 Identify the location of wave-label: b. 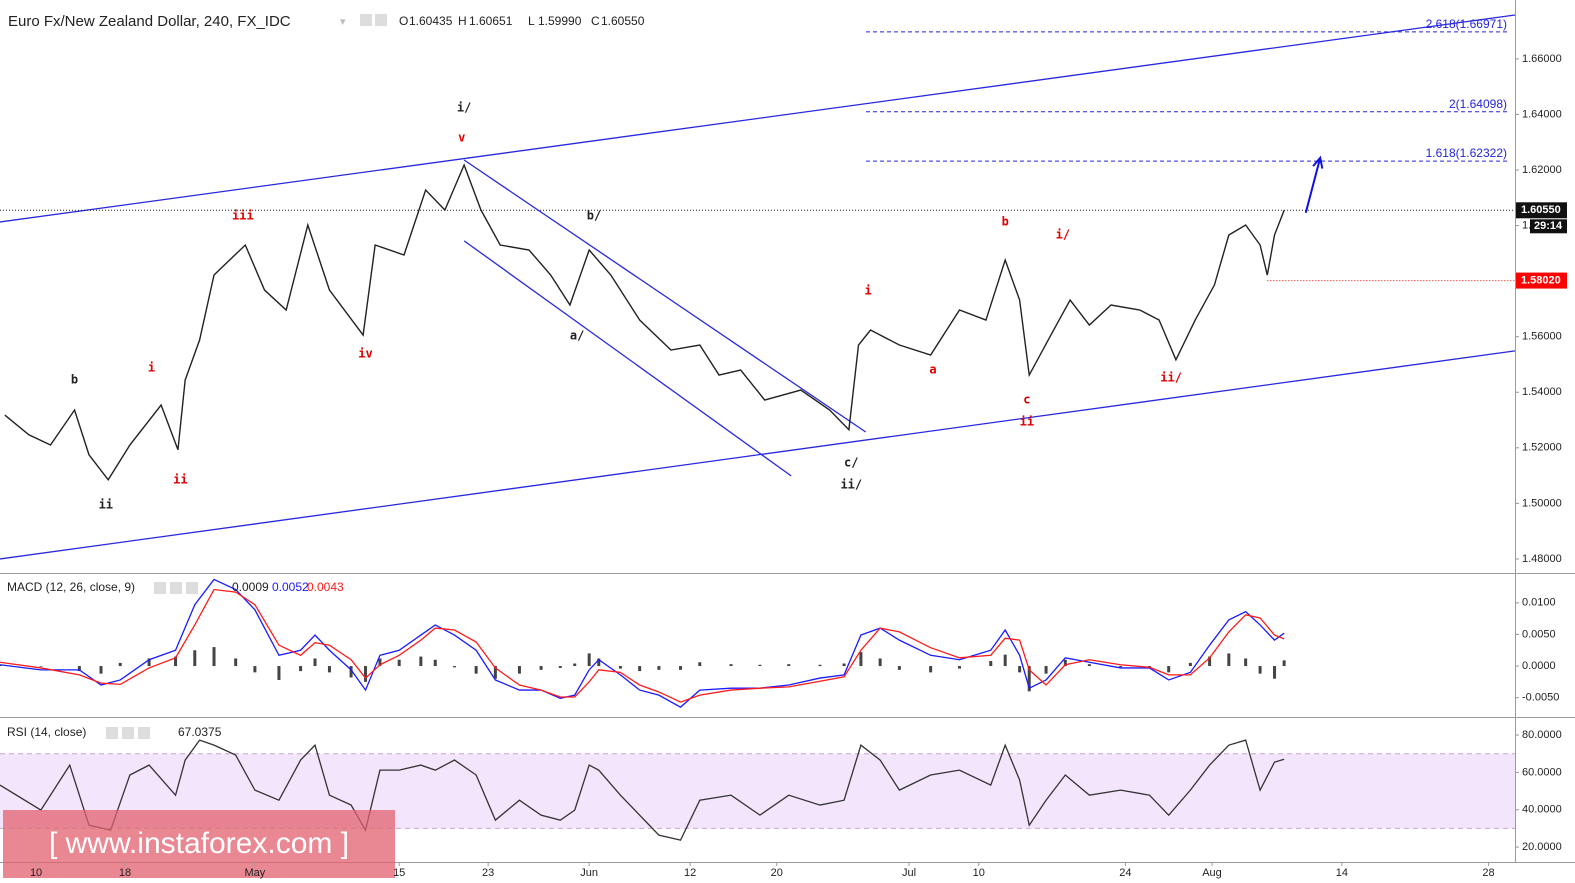
(74, 380).